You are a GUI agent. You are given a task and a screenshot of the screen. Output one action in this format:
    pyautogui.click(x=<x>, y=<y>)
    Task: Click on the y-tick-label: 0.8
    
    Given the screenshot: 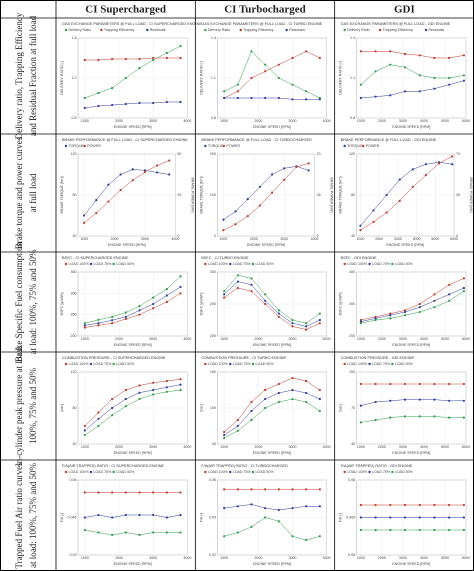 What is the action you would take?
    pyautogui.click(x=74, y=118)
    